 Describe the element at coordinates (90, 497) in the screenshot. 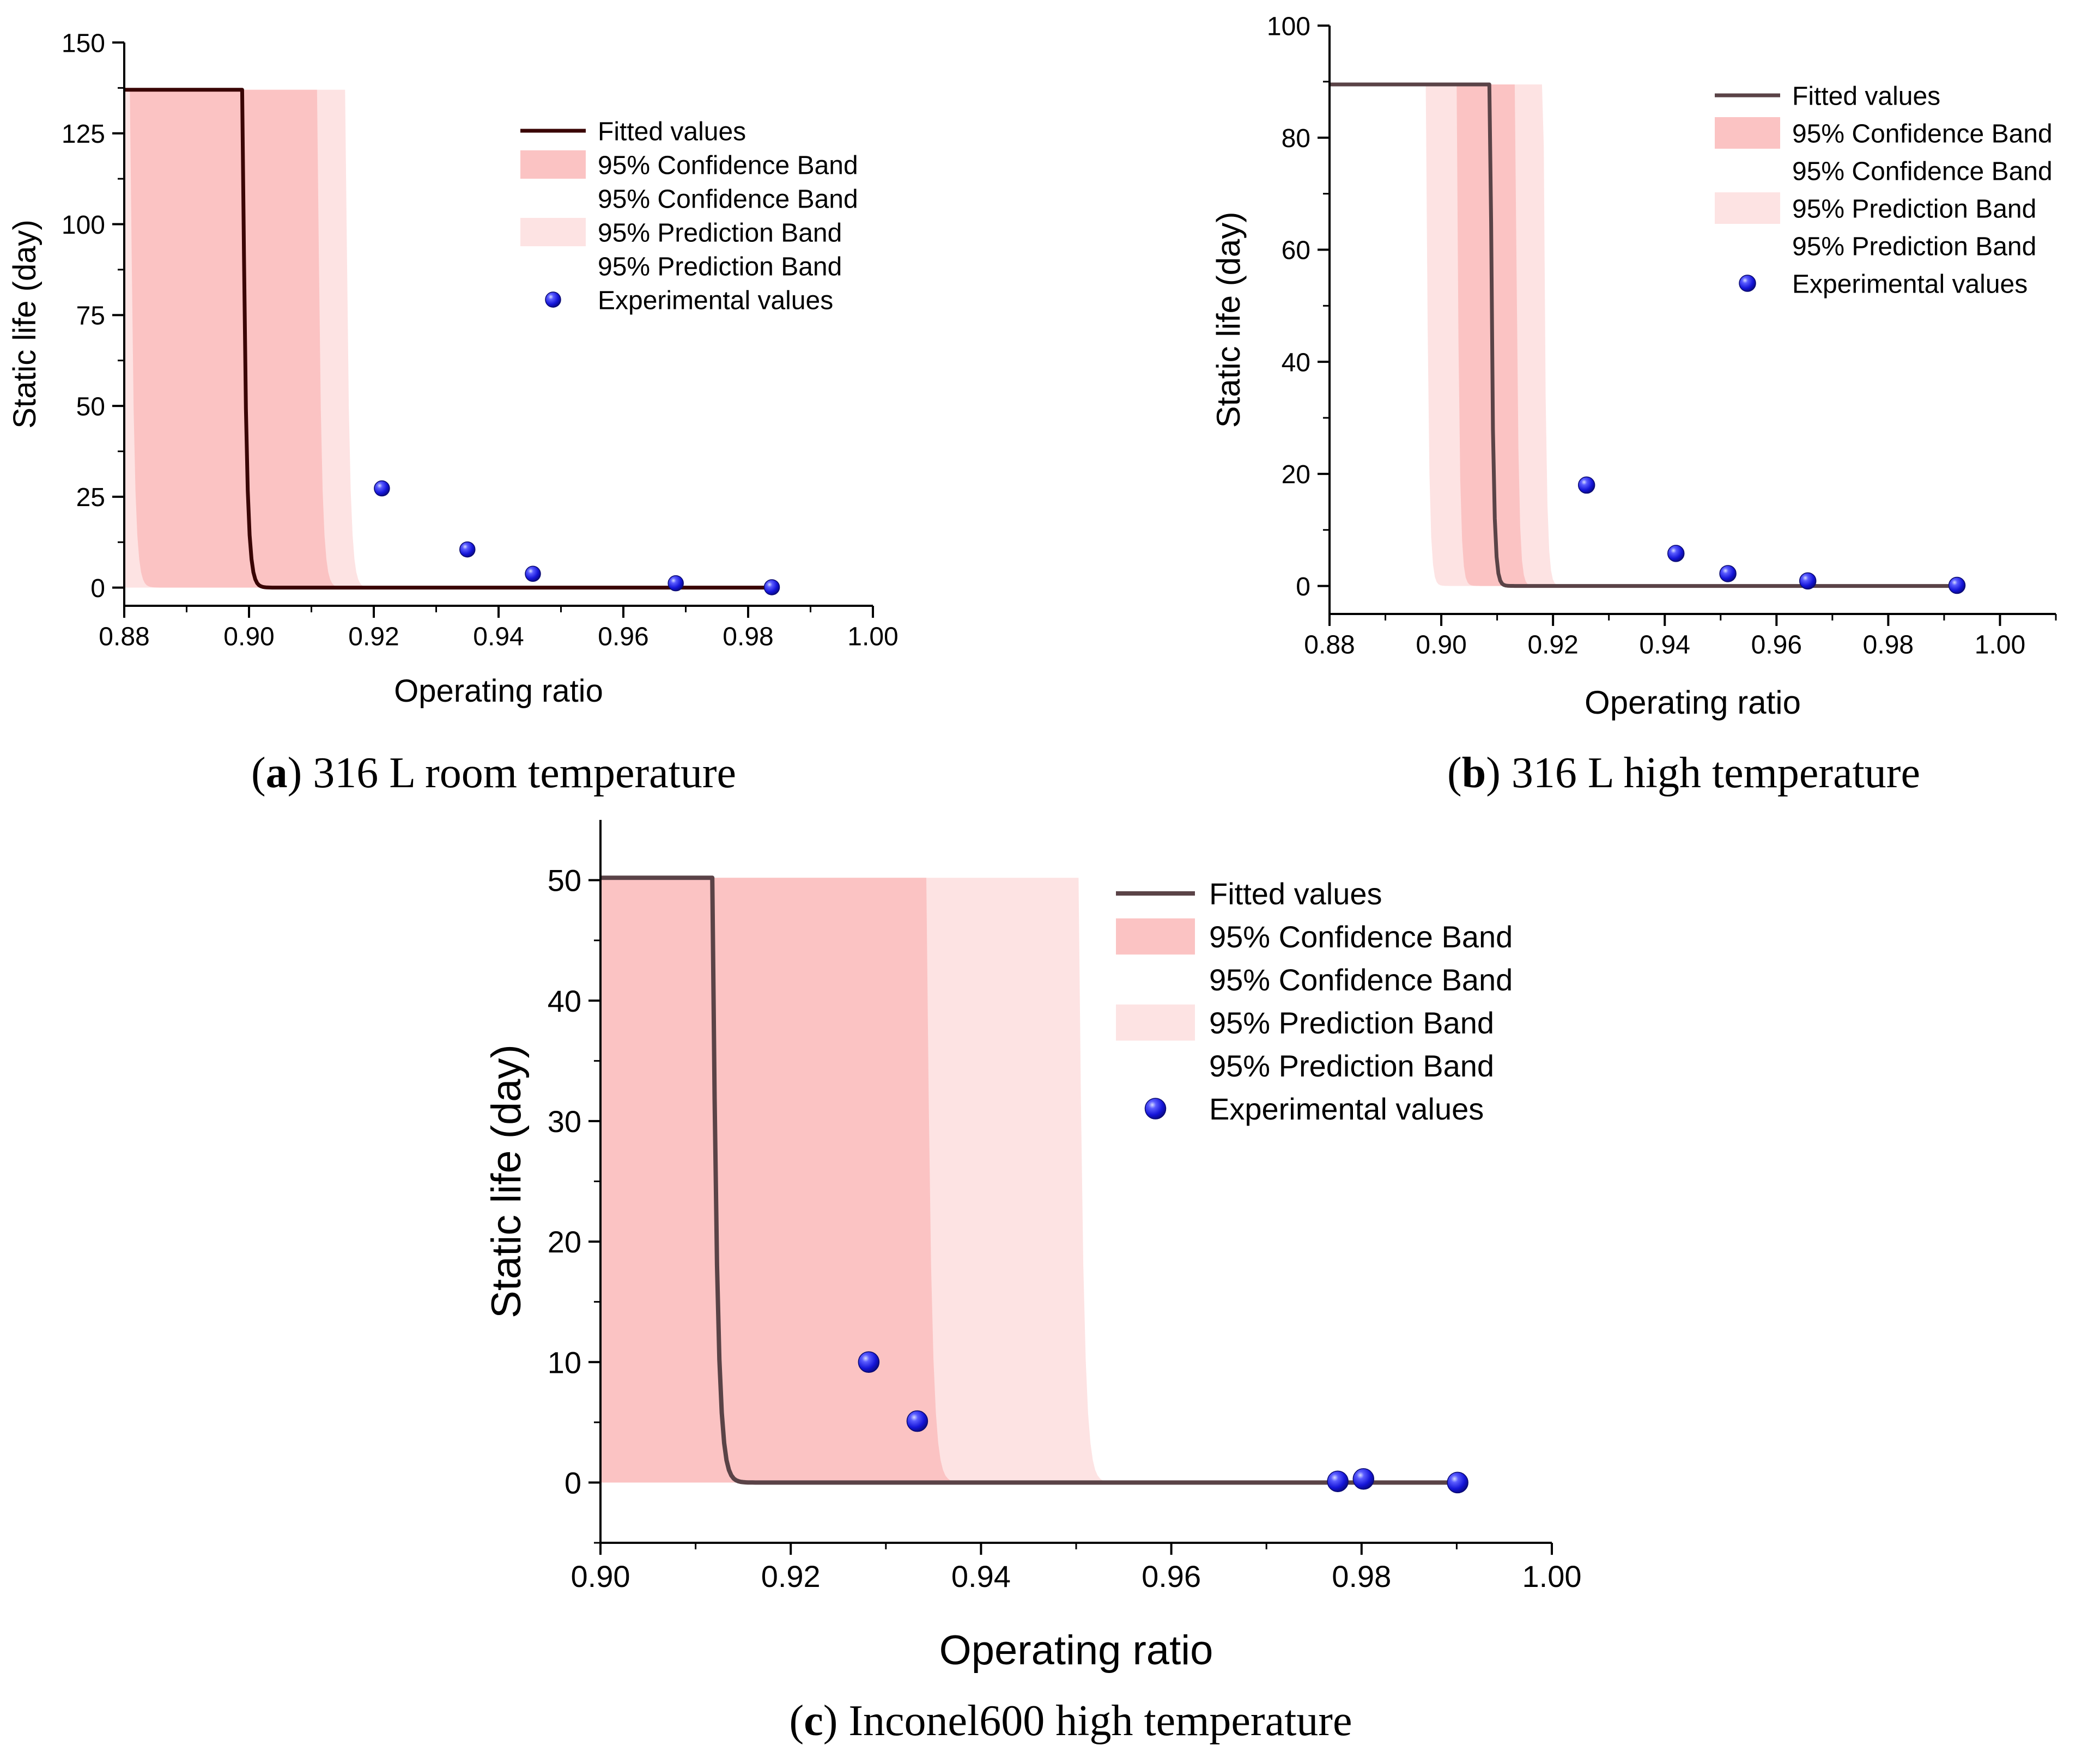

I see `y-tick-label-a: 25` at that location.